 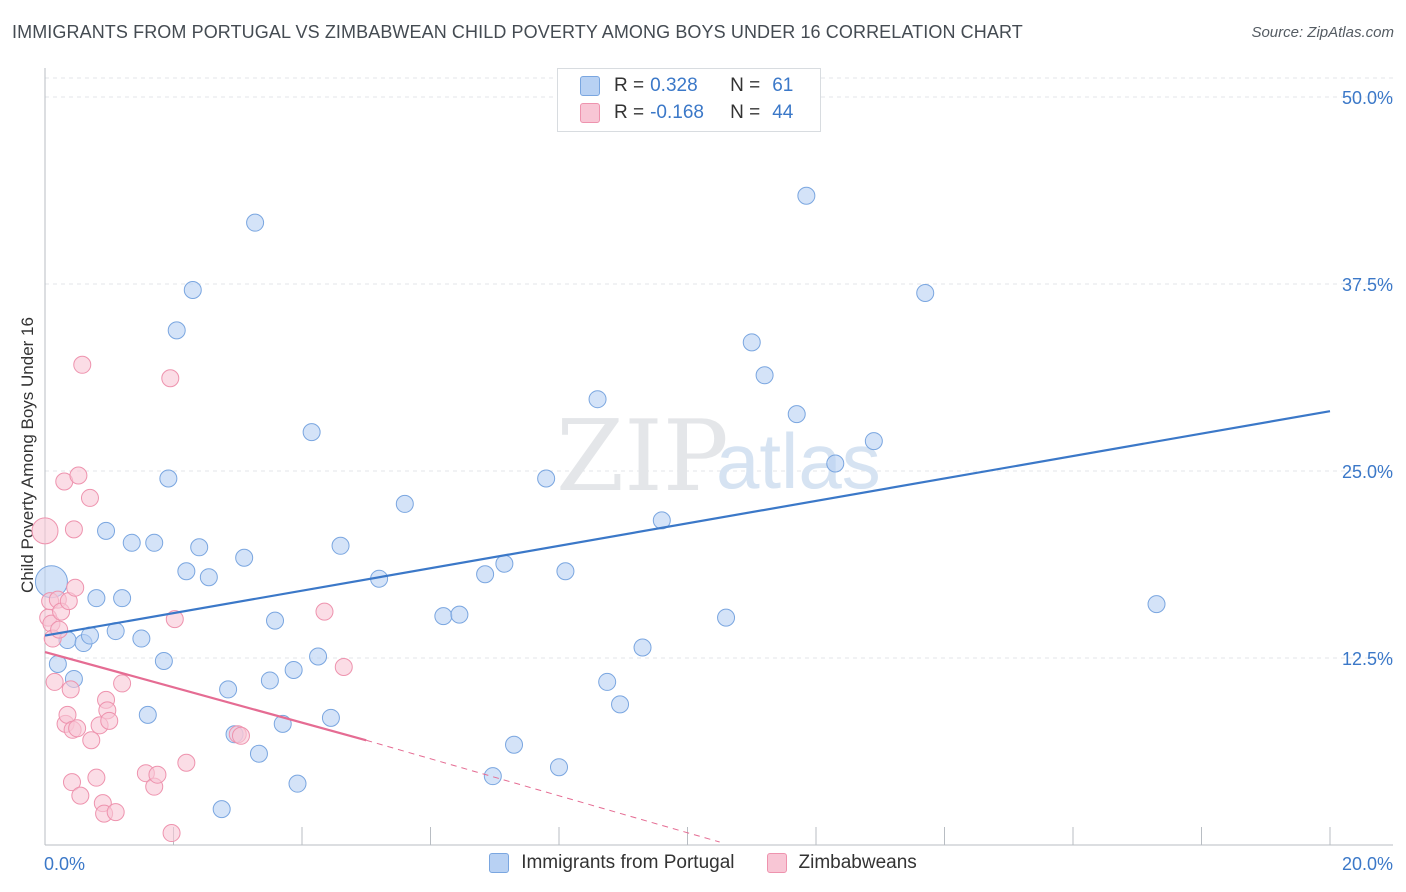 I want to click on legend-row-zimbabweans: R = -0.168 N = 44, so click(x=686, y=113).